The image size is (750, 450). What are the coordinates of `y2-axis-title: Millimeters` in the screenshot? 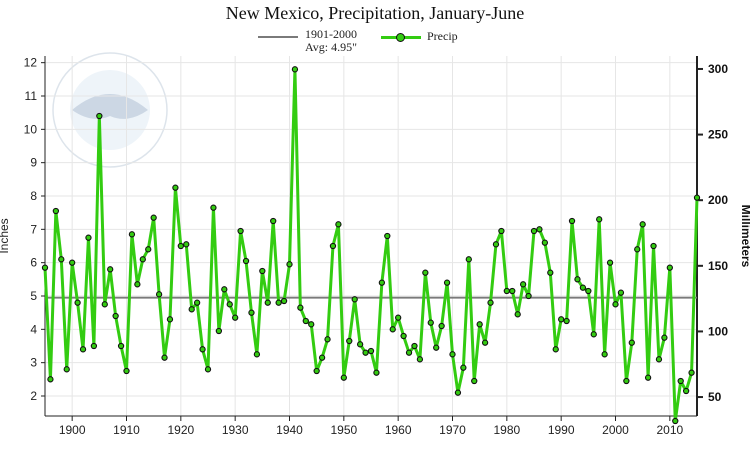 It's located at (744, 236).